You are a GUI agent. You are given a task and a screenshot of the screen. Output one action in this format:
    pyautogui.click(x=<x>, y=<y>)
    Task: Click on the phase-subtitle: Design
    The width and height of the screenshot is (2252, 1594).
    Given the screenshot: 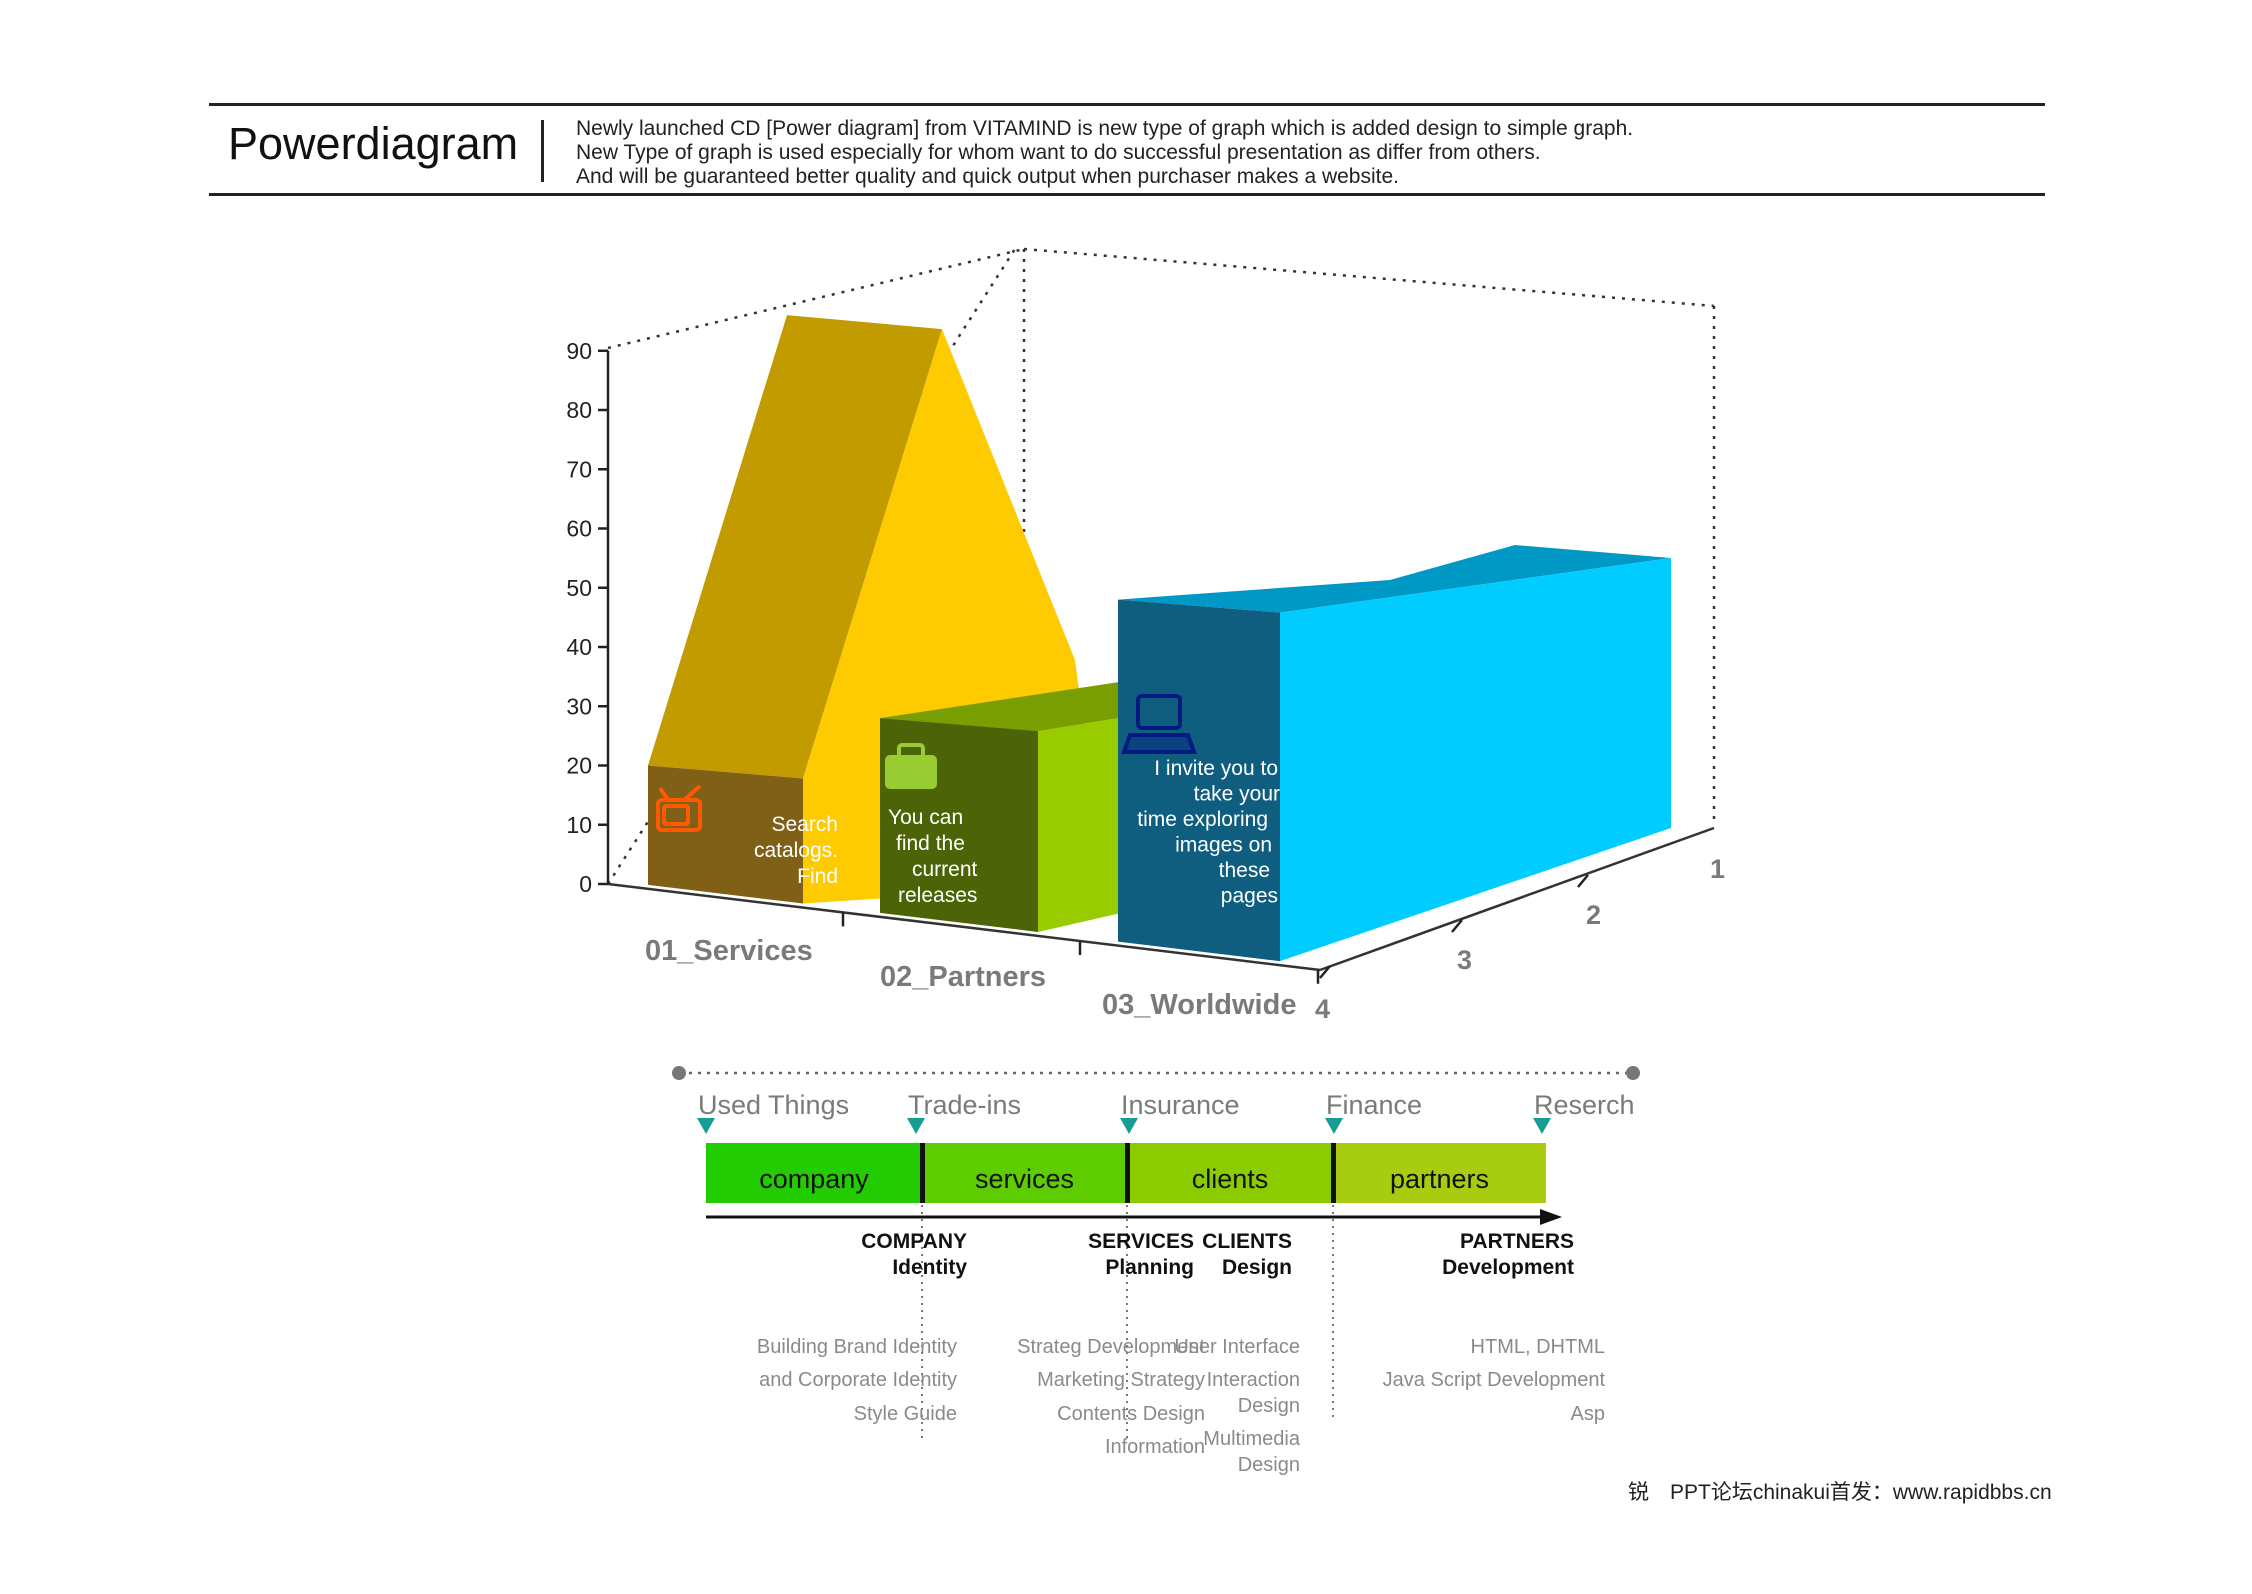 What is the action you would take?
    pyautogui.click(x=1257, y=1267)
    